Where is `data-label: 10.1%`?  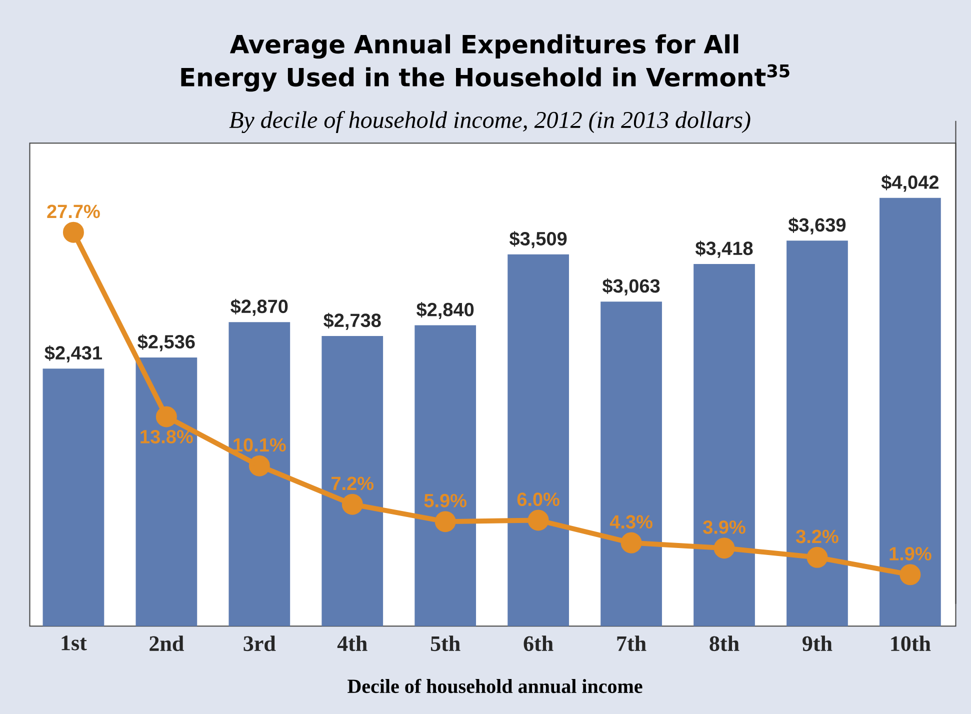 data-label: 10.1% is located at coordinates (260, 445).